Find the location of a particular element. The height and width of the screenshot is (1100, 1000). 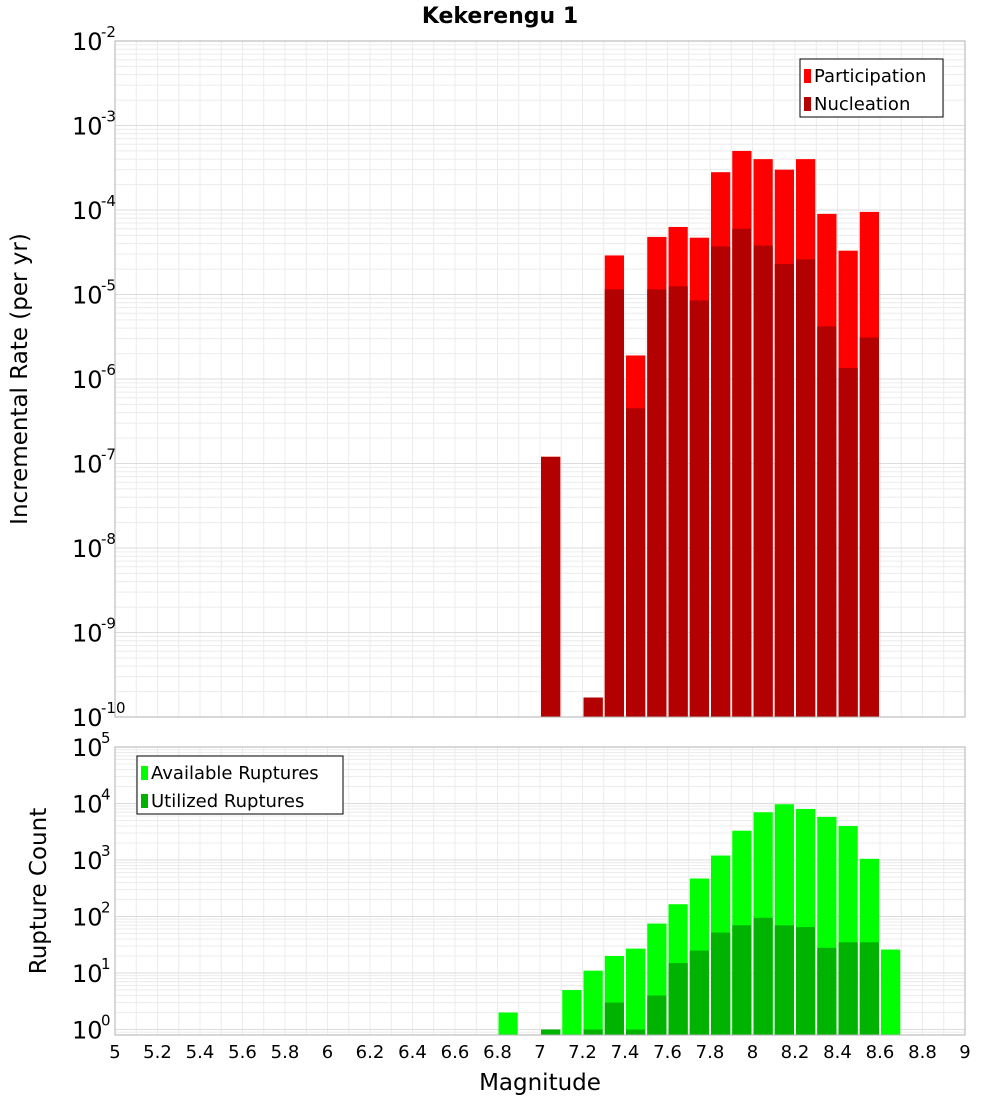

x-tick-label: 7 is located at coordinates (539, 1052).